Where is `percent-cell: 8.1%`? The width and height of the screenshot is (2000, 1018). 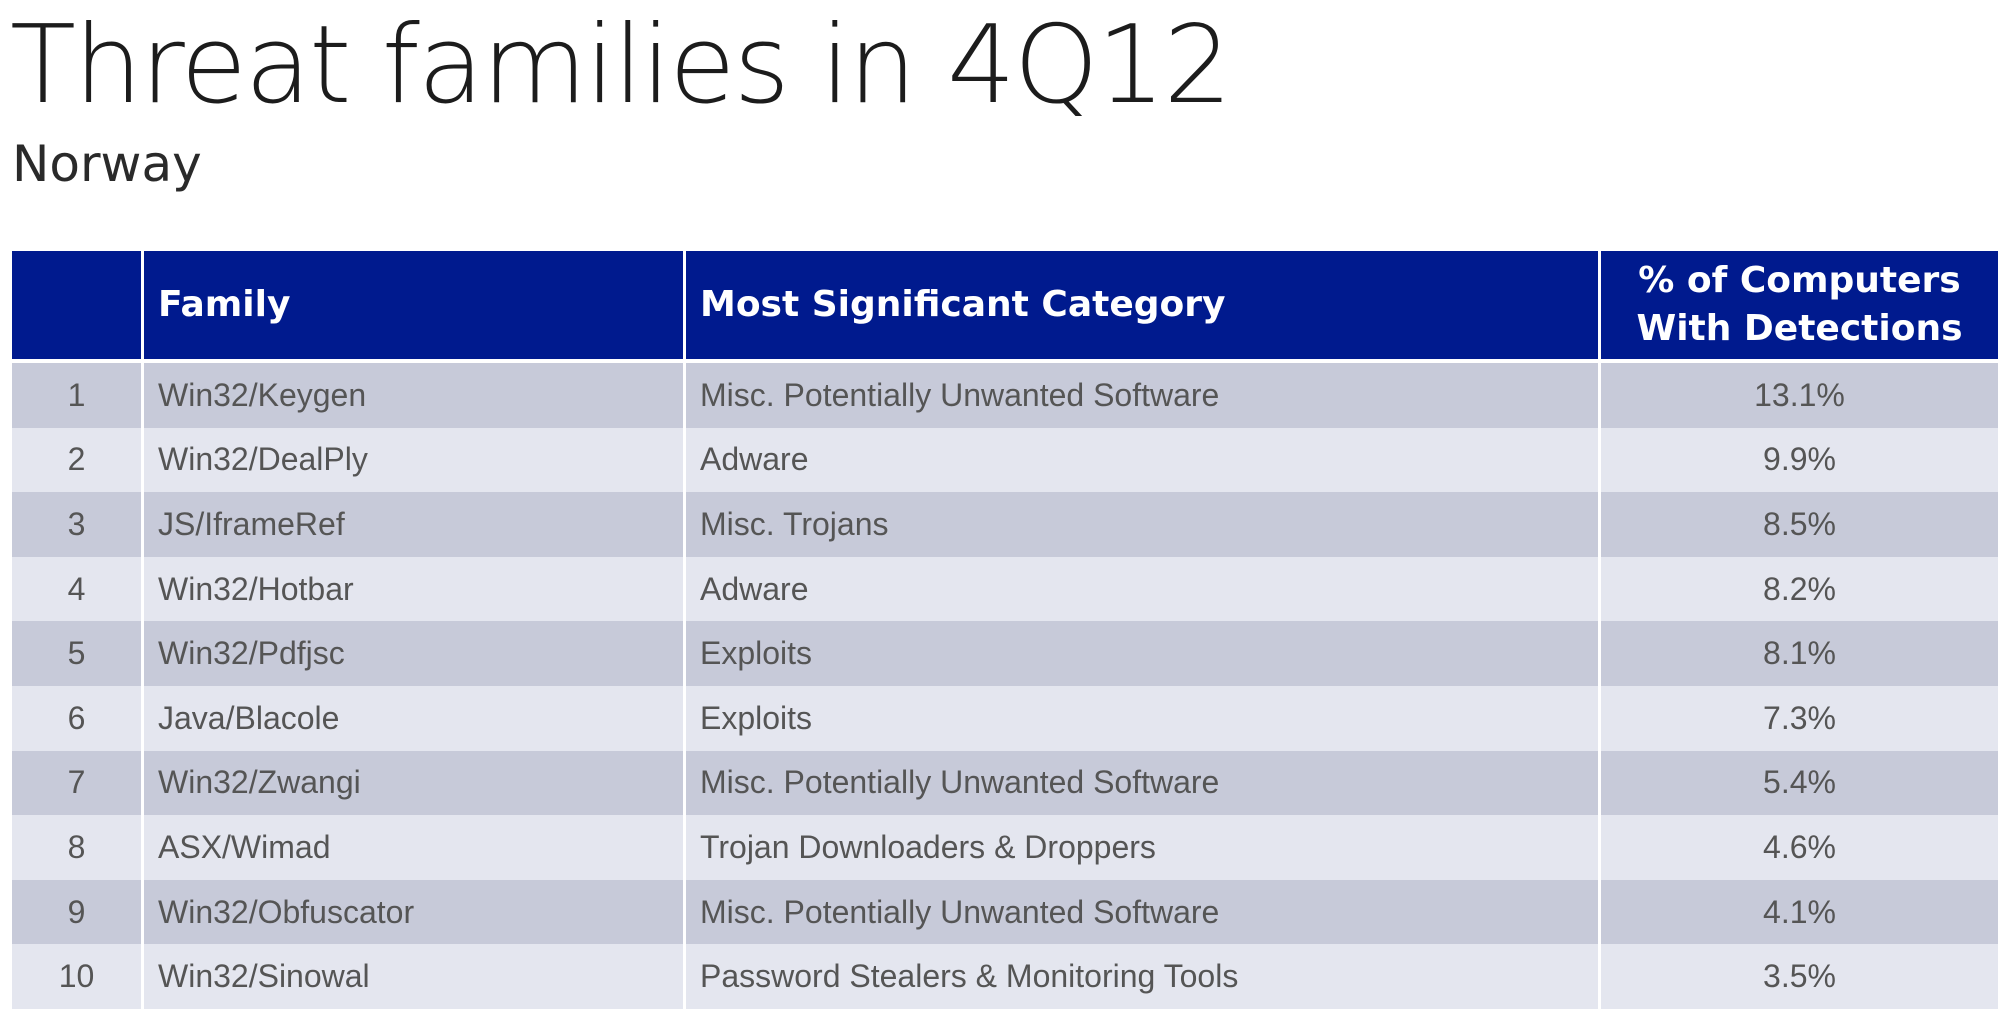
percent-cell: 8.1% is located at coordinates (1799, 653).